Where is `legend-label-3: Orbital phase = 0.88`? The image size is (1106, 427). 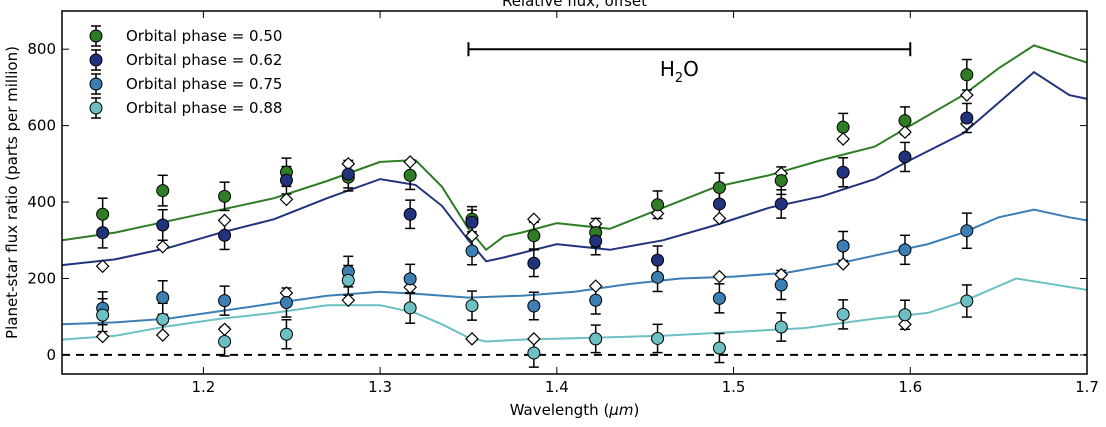
legend-label-3: Orbital phase = 0.88 is located at coordinates (204, 108).